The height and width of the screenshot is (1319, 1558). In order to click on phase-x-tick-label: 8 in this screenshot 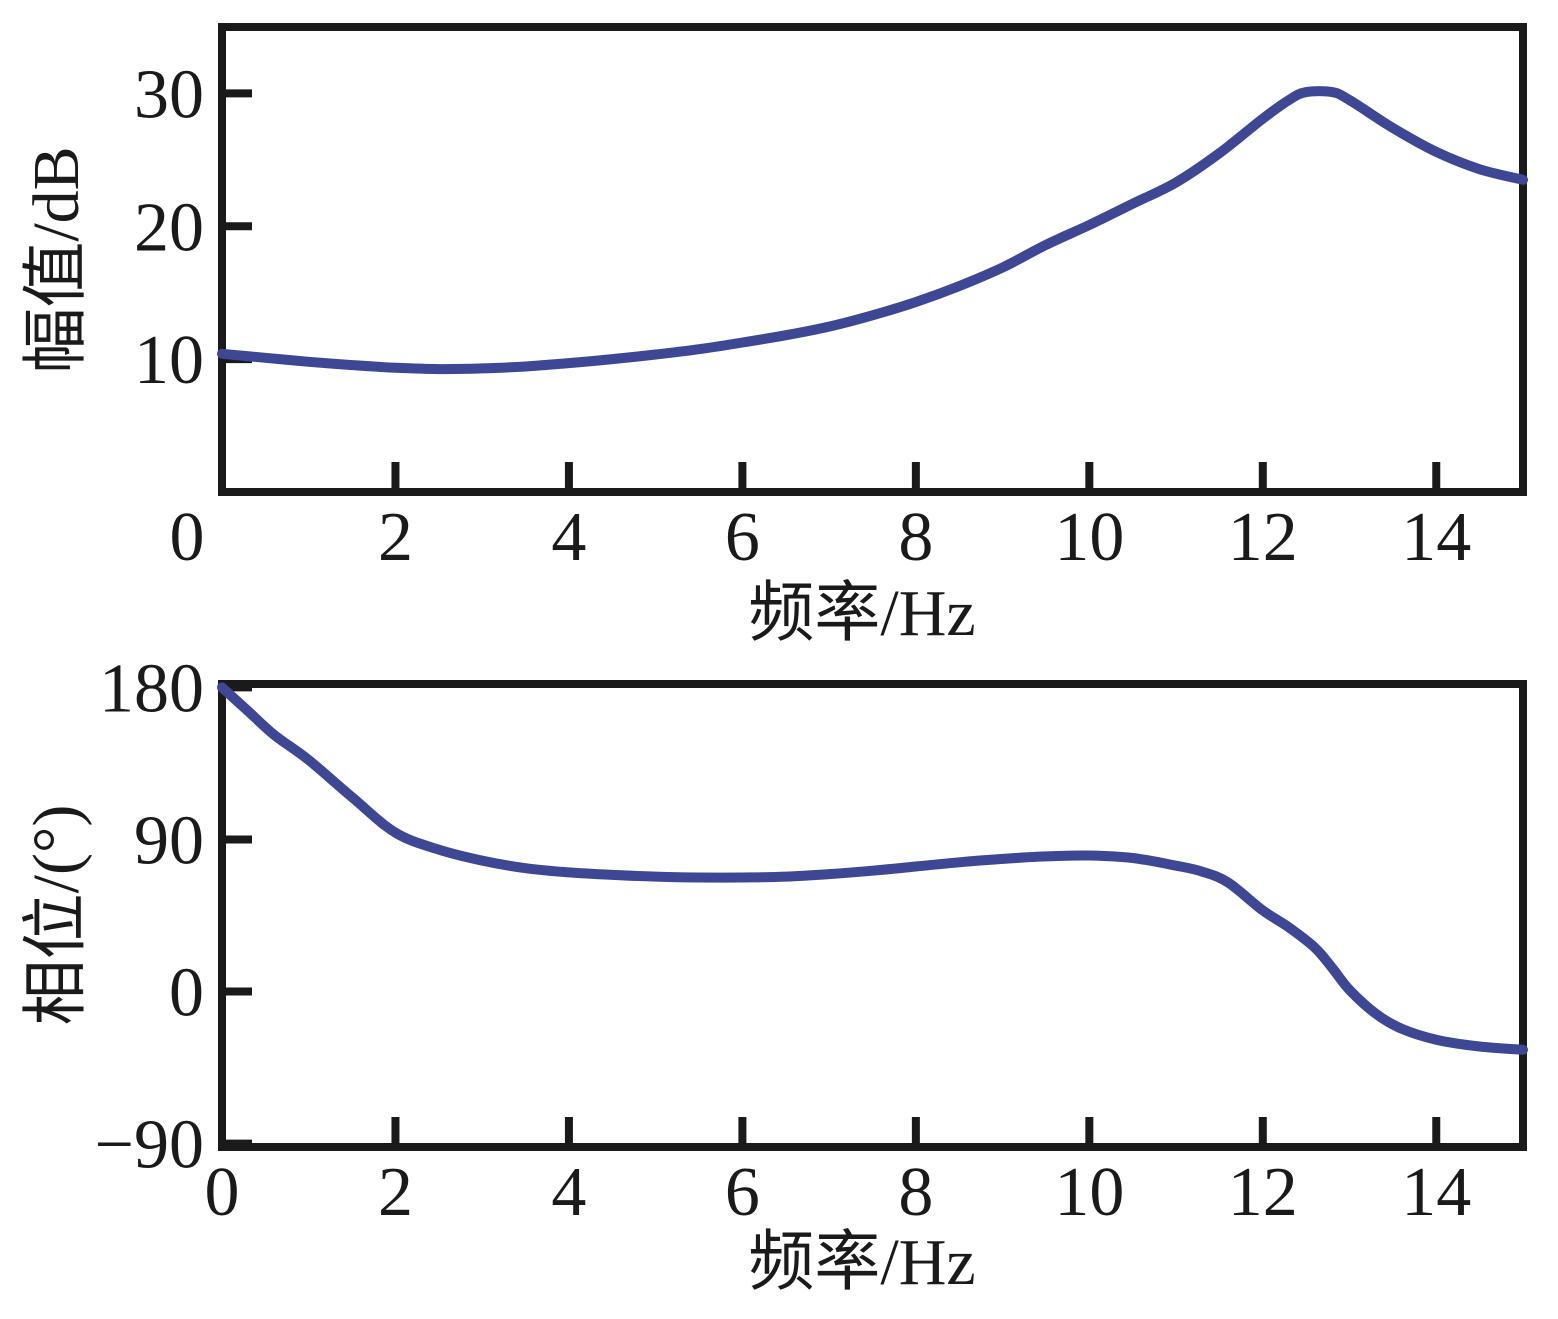, I will do `click(915, 1192)`.